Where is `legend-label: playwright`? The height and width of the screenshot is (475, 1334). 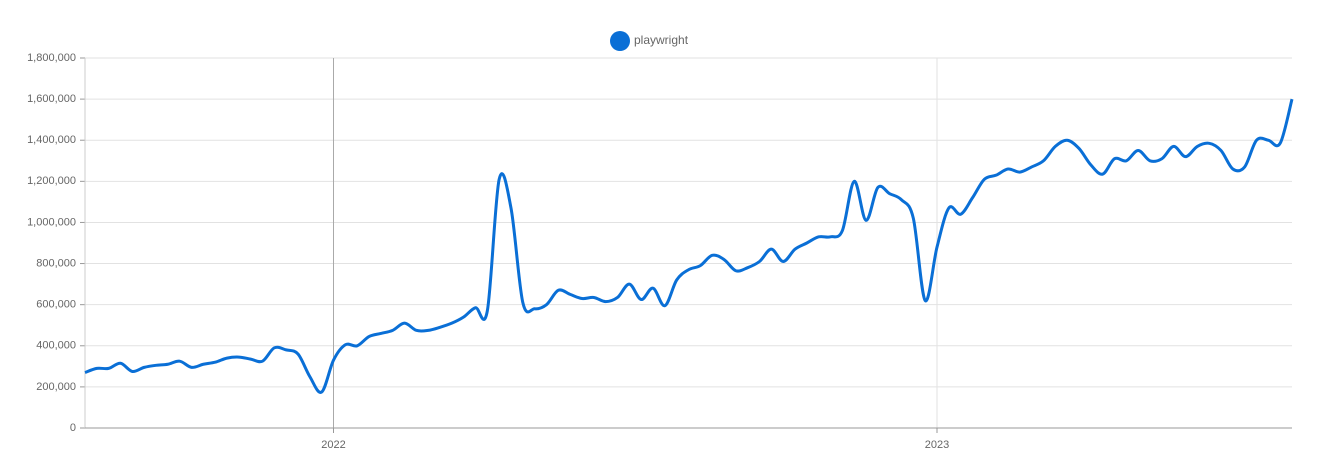 legend-label: playwright is located at coordinates (661, 40).